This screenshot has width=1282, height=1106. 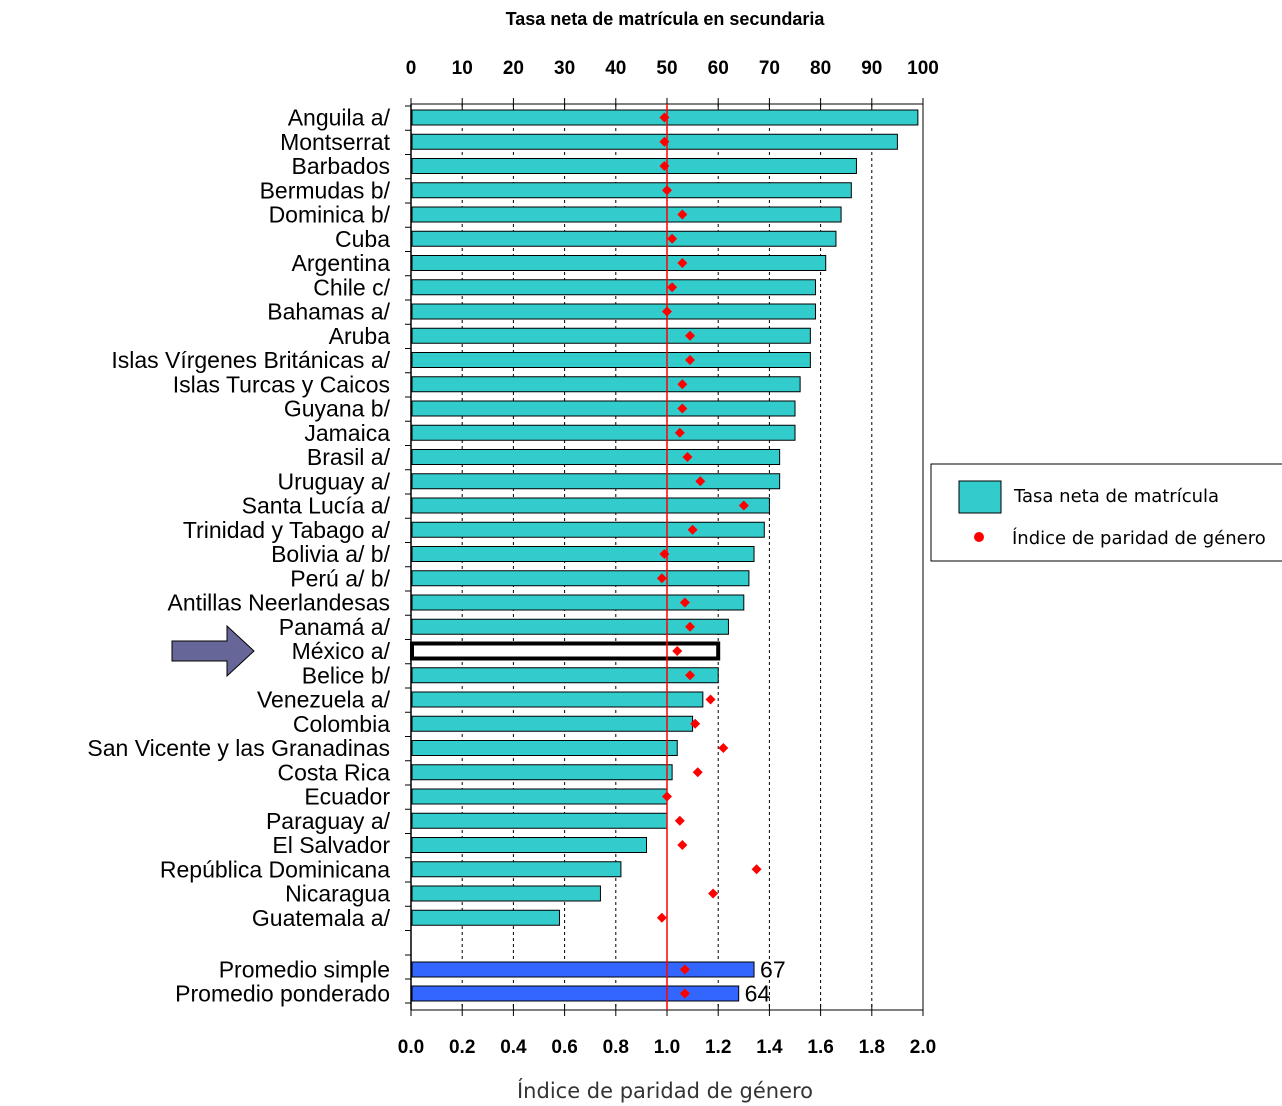 What do you see at coordinates (684, 969) in the screenshot?
I see `parity-marker-promedio-simple` at bounding box center [684, 969].